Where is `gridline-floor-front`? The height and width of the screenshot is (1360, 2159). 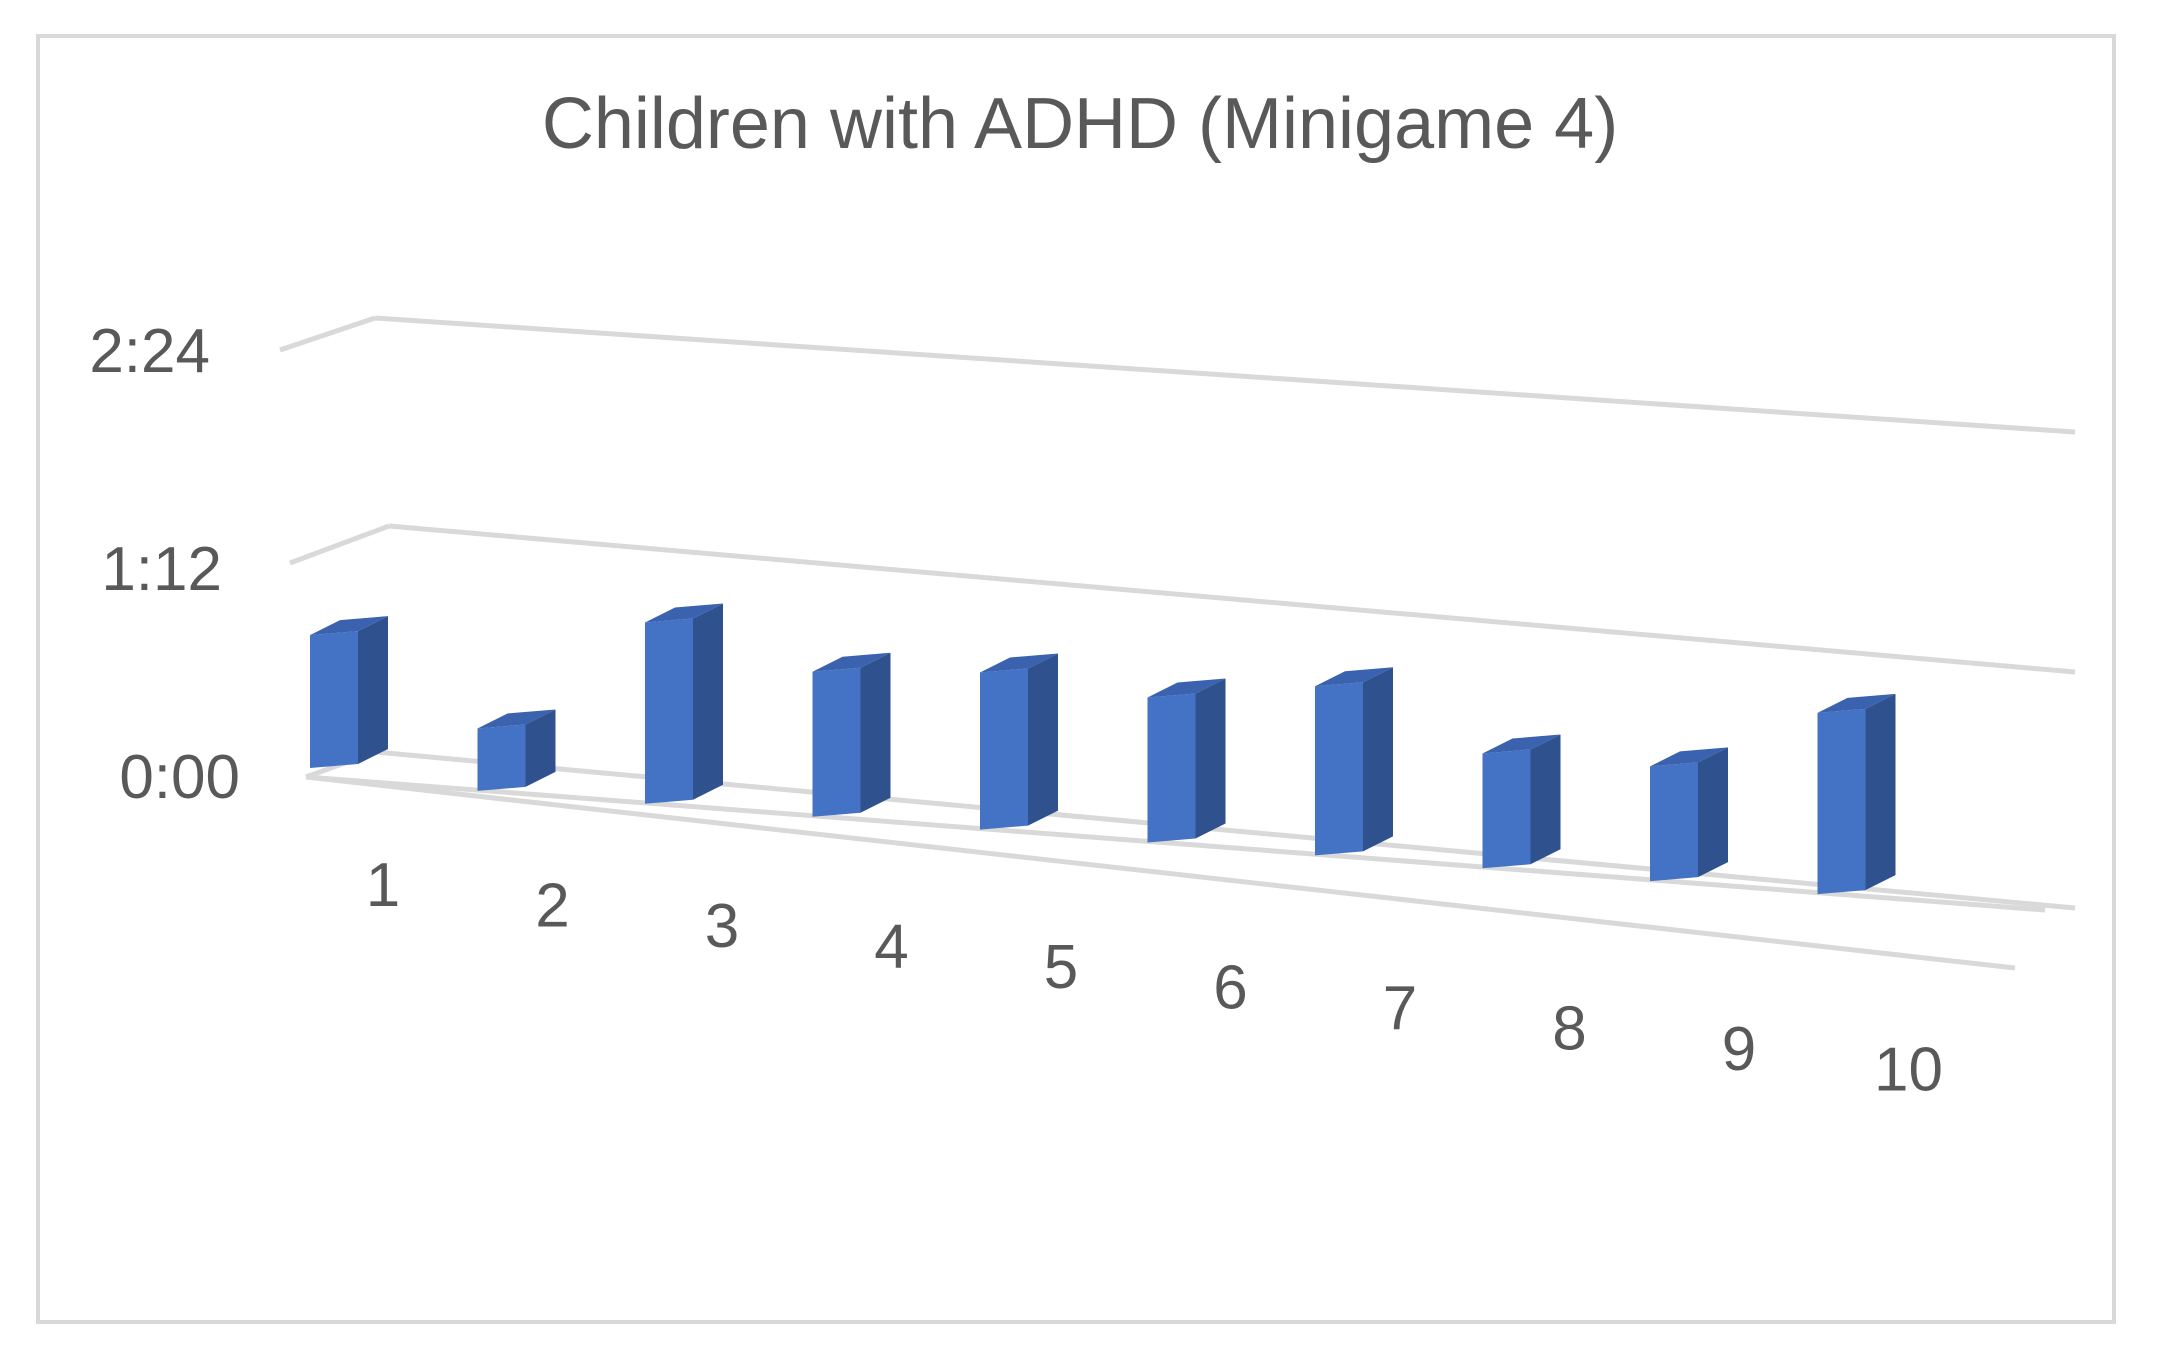 gridline-floor-front is located at coordinates (1175, 843).